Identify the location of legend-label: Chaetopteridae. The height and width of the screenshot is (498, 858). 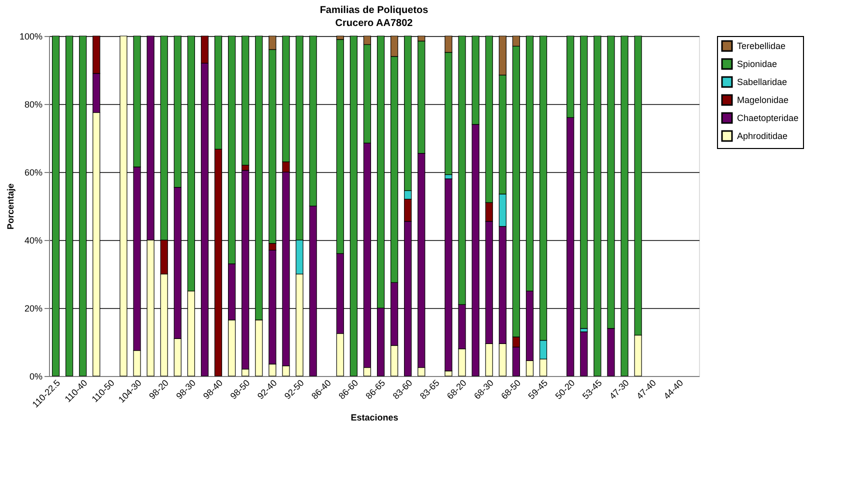
(768, 118).